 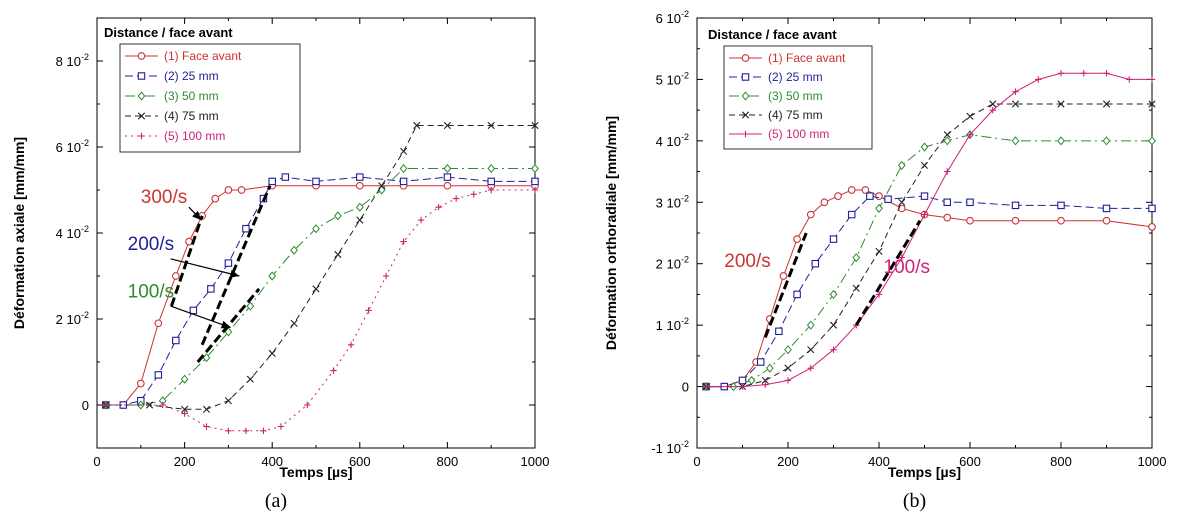 What do you see at coordinates (696, 461) in the screenshot?
I see `x-tick-label: 0` at bounding box center [696, 461].